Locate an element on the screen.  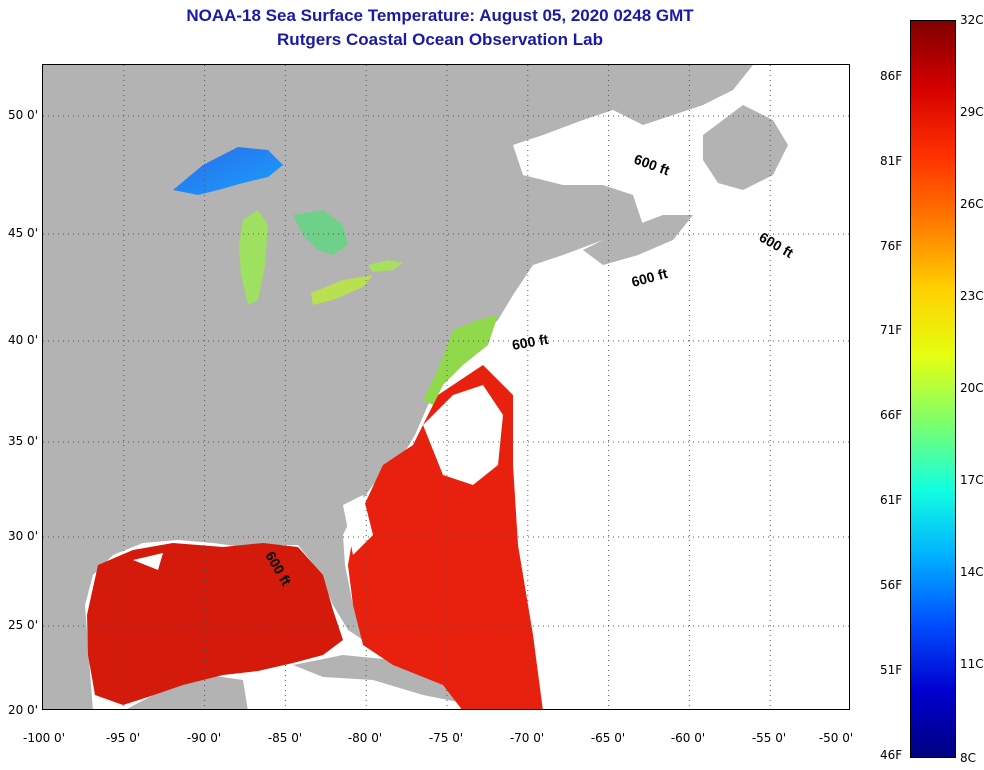
colorbar-celsius-label: 20C is located at coordinates (972, 388).